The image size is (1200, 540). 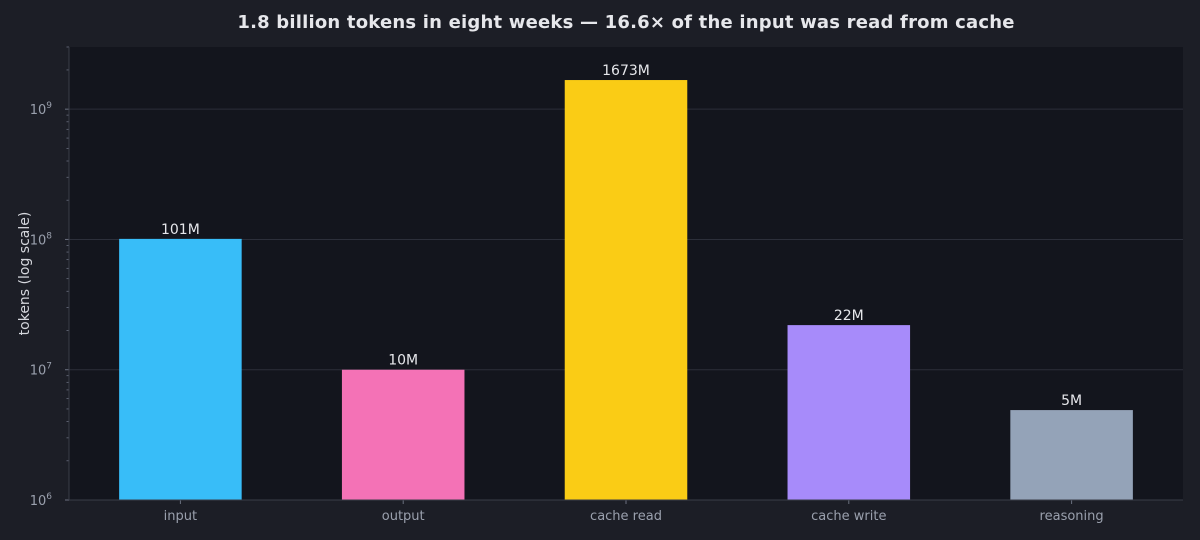 I want to click on data-label: 22M, so click(x=849, y=316).